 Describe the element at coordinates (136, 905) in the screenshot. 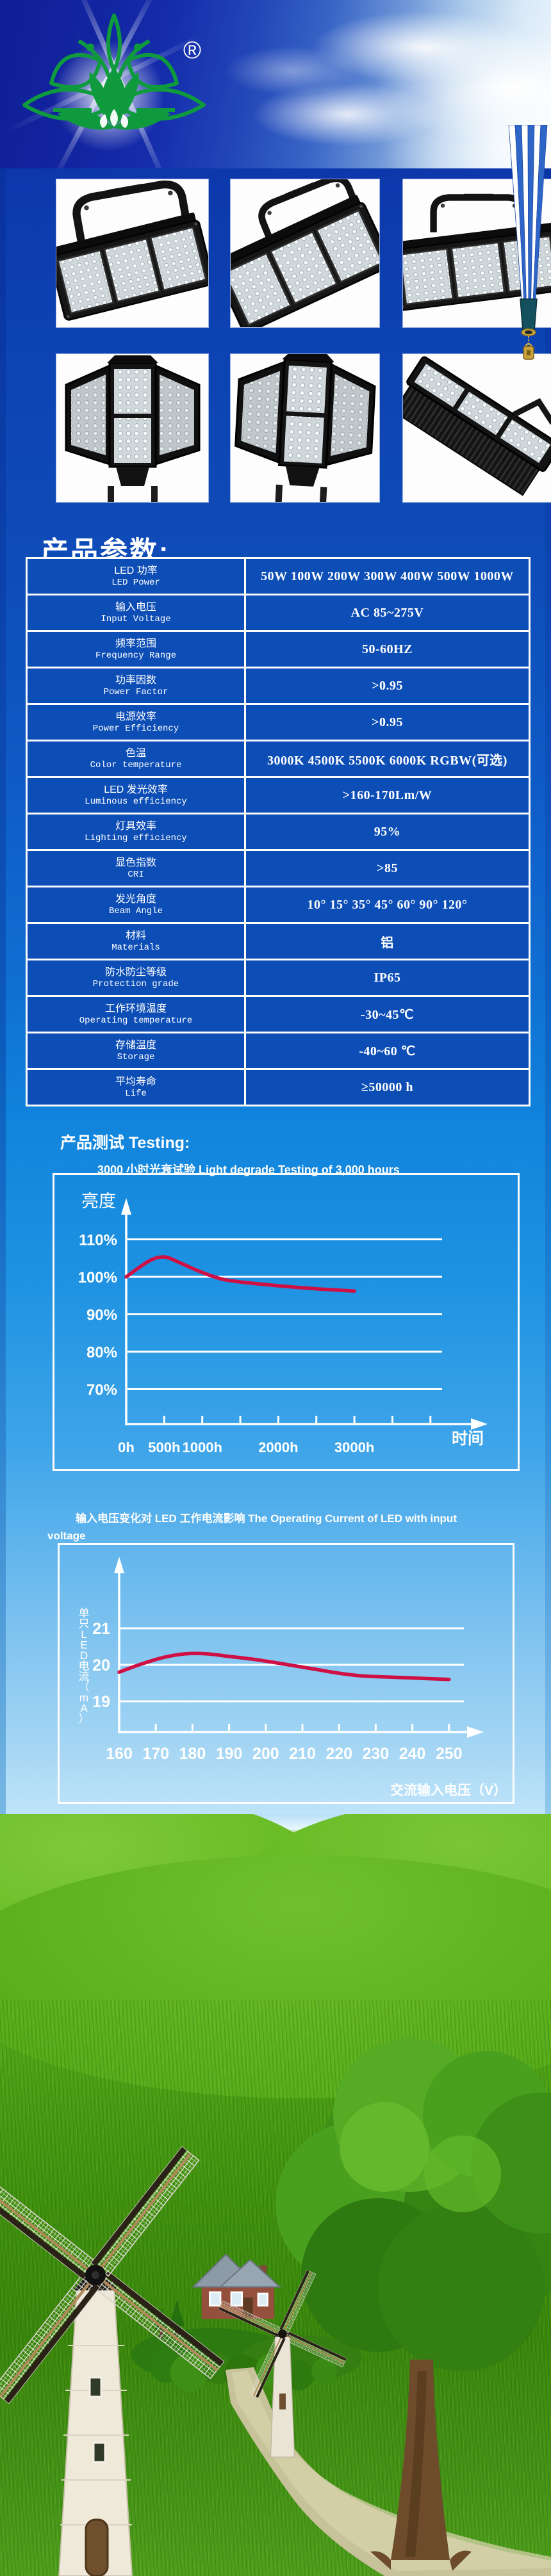

I see `spec-label: 发光角度 Beam Angle` at that location.